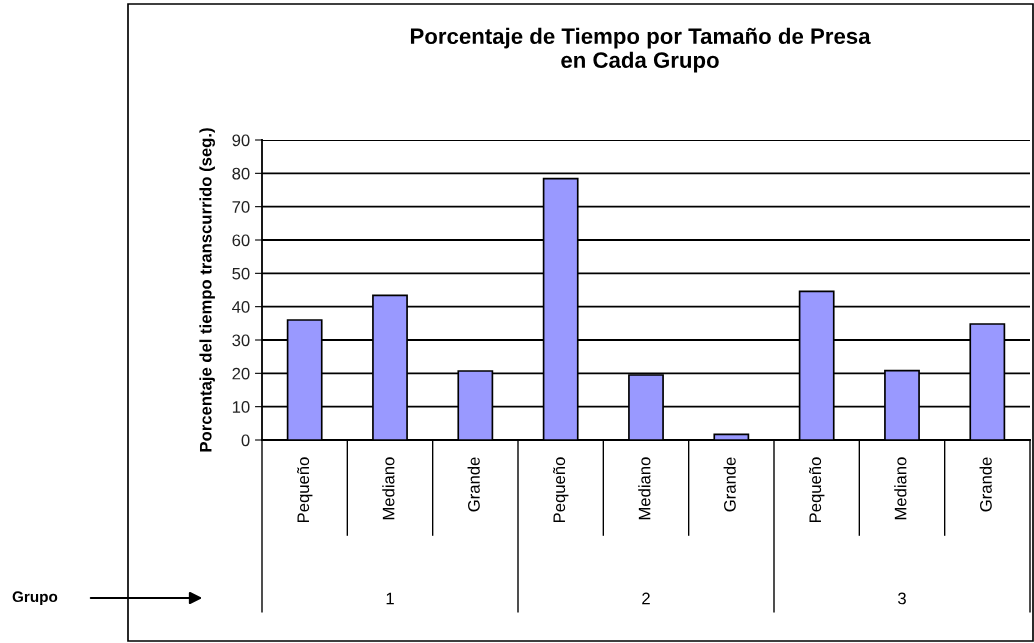 The height and width of the screenshot is (643, 1034). Describe the element at coordinates (241, 340) in the screenshot. I see `y-tick-label: 30` at that location.